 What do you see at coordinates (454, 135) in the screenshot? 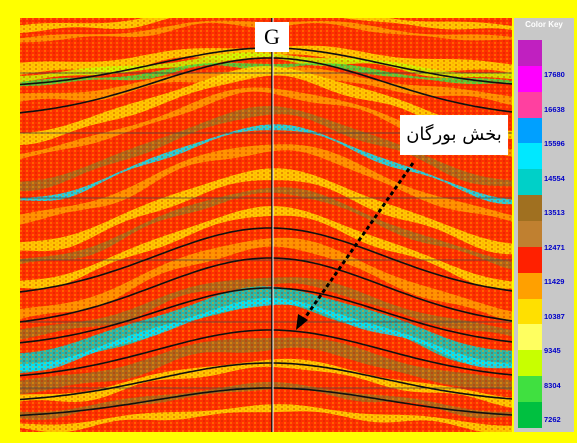
I see `annotation-label: بخش بورگان` at bounding box center [454, 135].